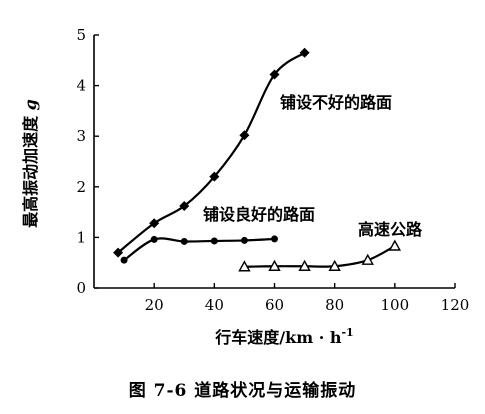  I want to click on series-label: 高速公路, so click(390, 229).